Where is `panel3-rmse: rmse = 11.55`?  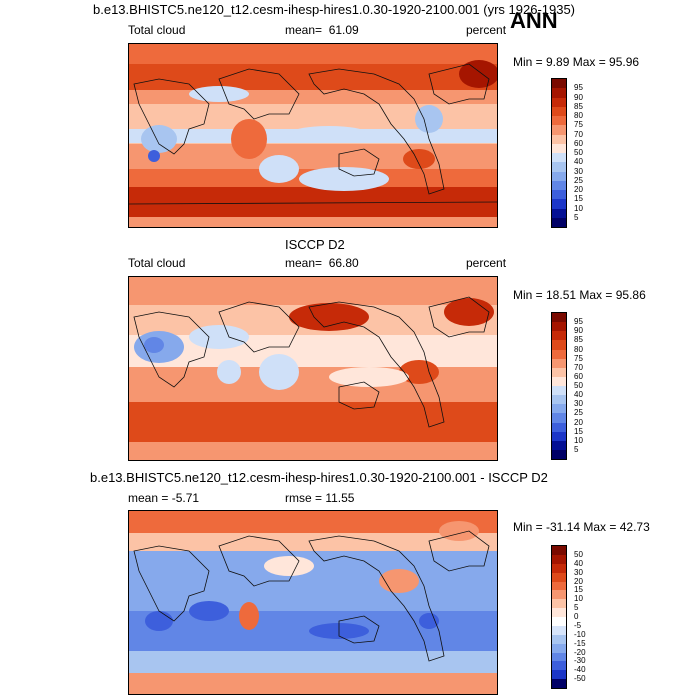
panel3-rmse: rmse = 11.55 is located at coordinates (320, 498).